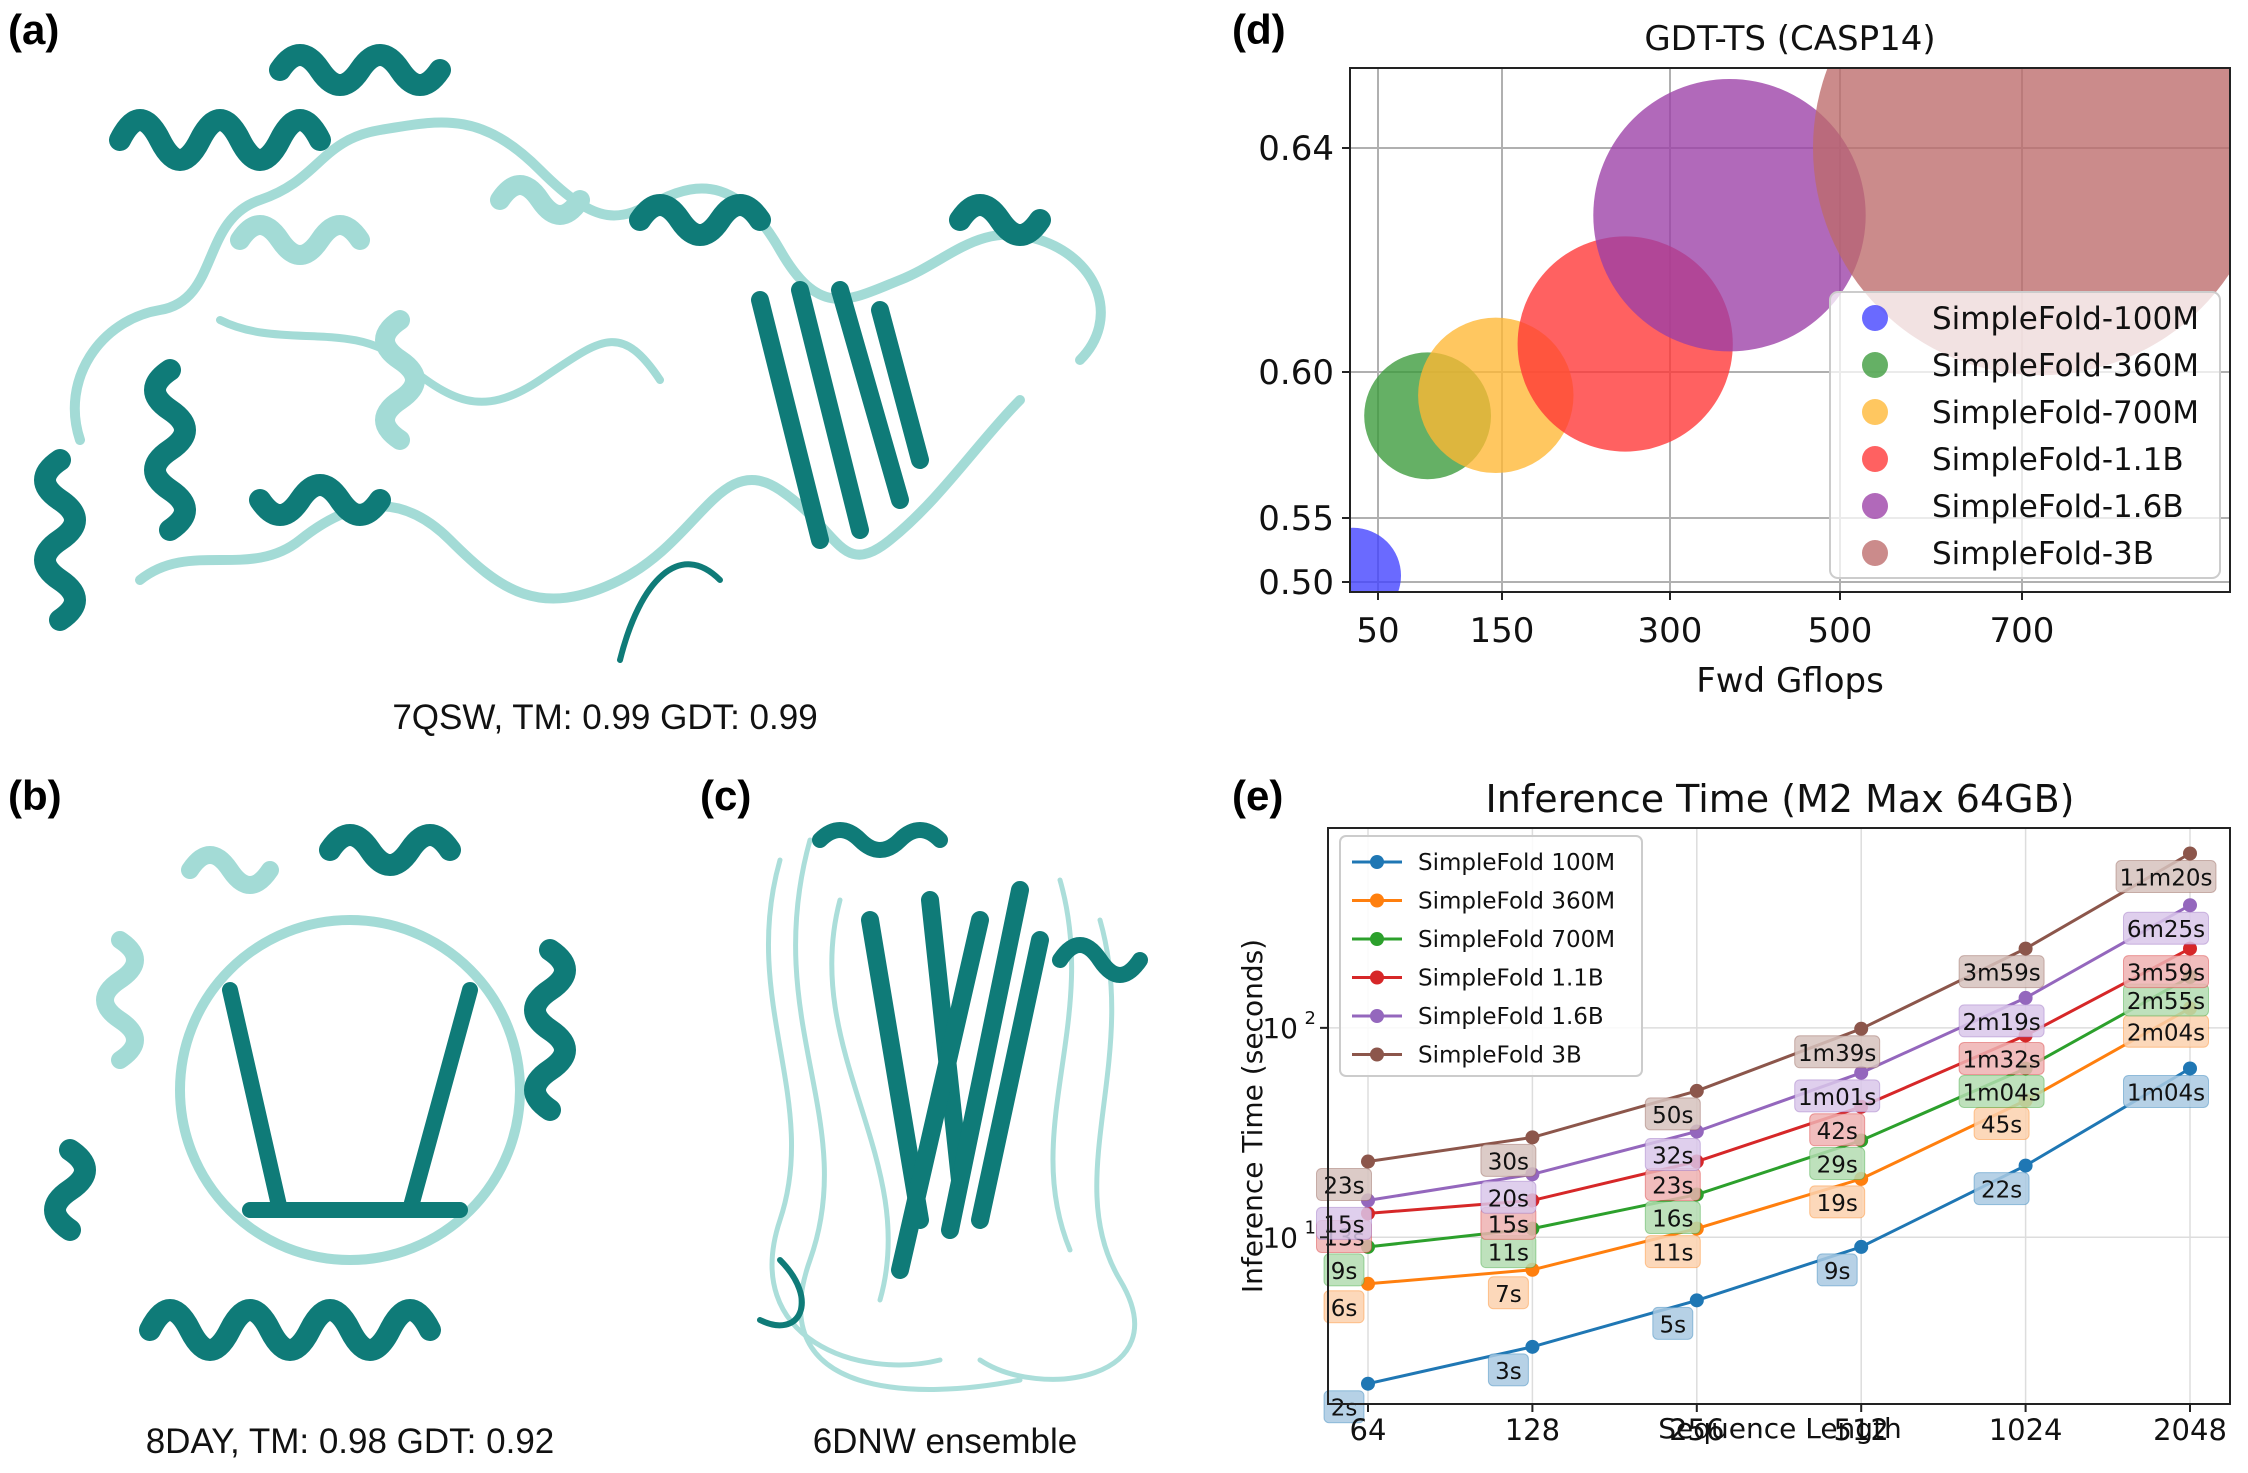  I want to click on chart-e-data-label: 23s, so click(1344, 1185).